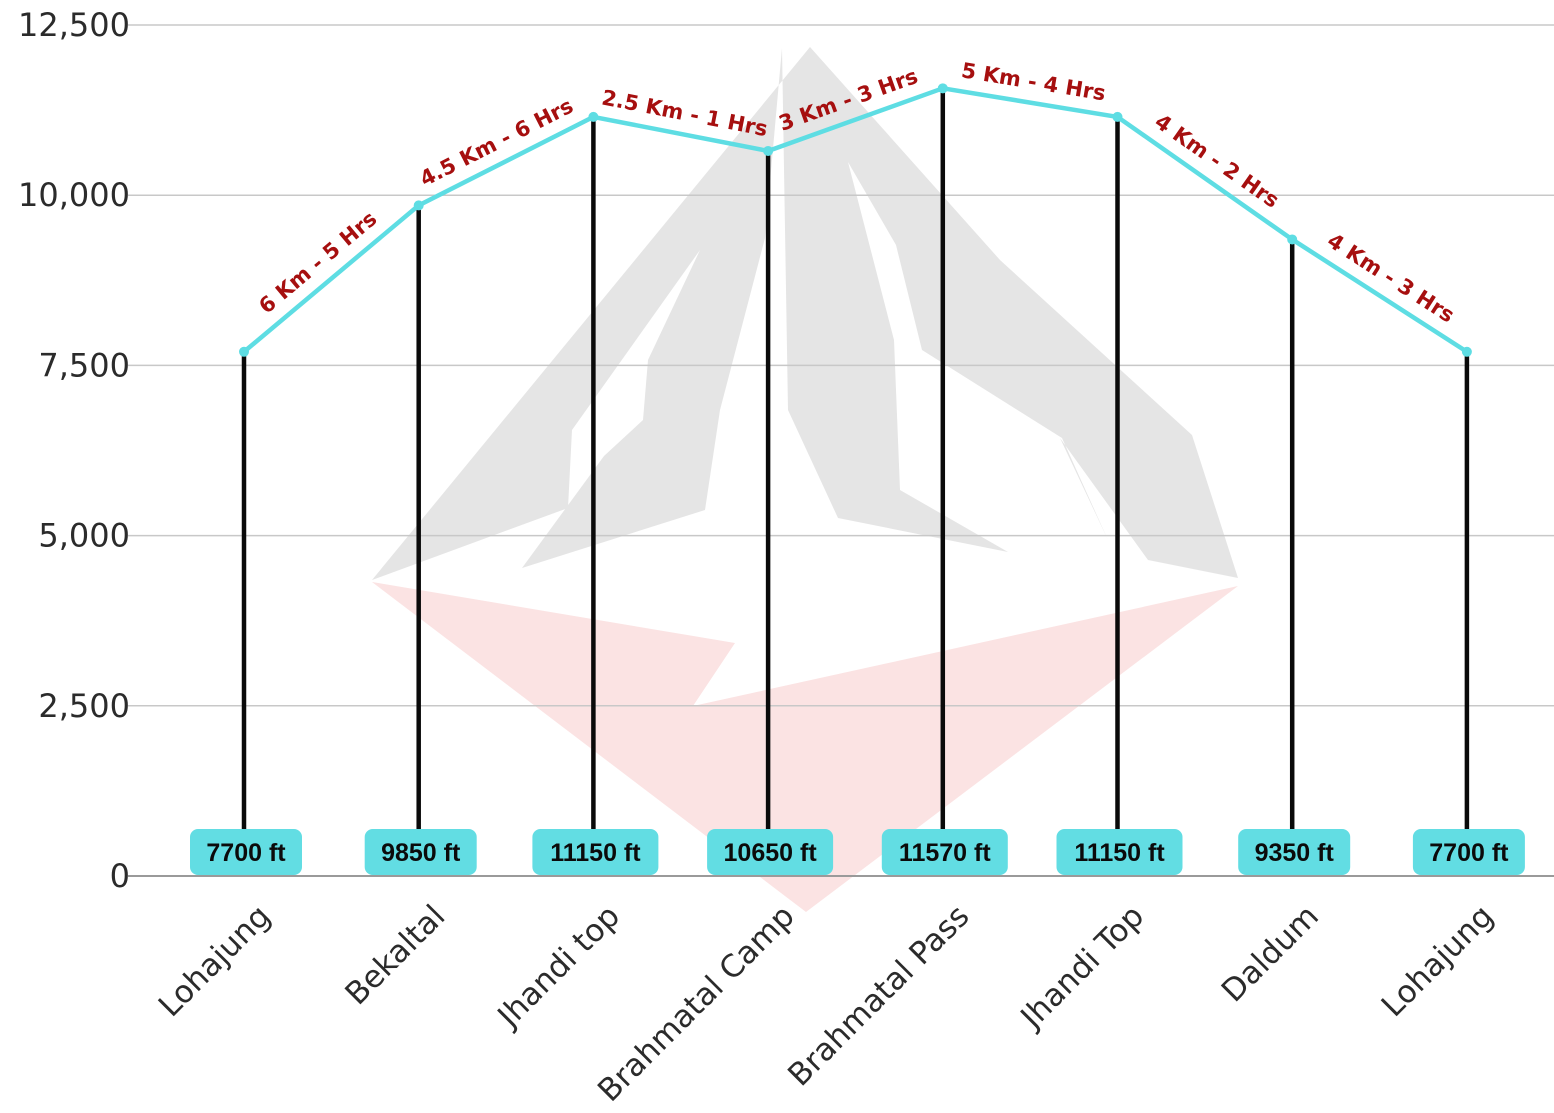  I want to click on segment-distance-label: 4 Km - 3 Hrs, so click(1391, 277).